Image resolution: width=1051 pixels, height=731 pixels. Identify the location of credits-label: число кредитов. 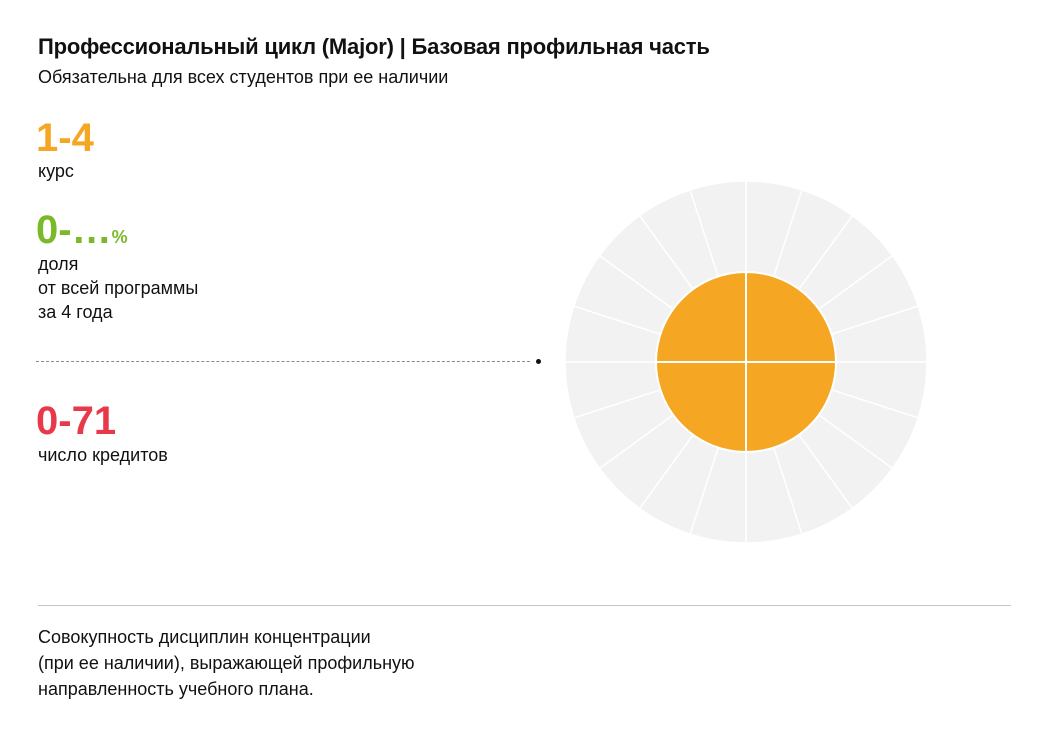
(103, 455).